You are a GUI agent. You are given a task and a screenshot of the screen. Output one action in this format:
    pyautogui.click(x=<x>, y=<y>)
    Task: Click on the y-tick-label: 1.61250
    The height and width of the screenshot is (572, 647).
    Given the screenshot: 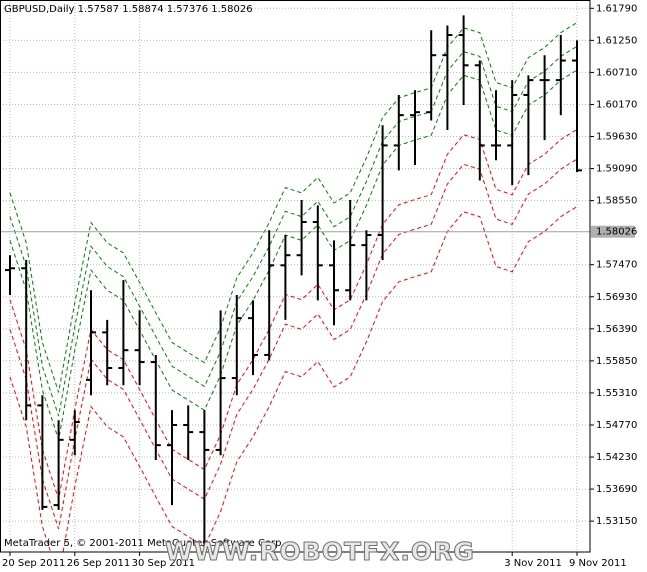 What is the action you would take?
    pyautogui.click(x=616, y=40)
    